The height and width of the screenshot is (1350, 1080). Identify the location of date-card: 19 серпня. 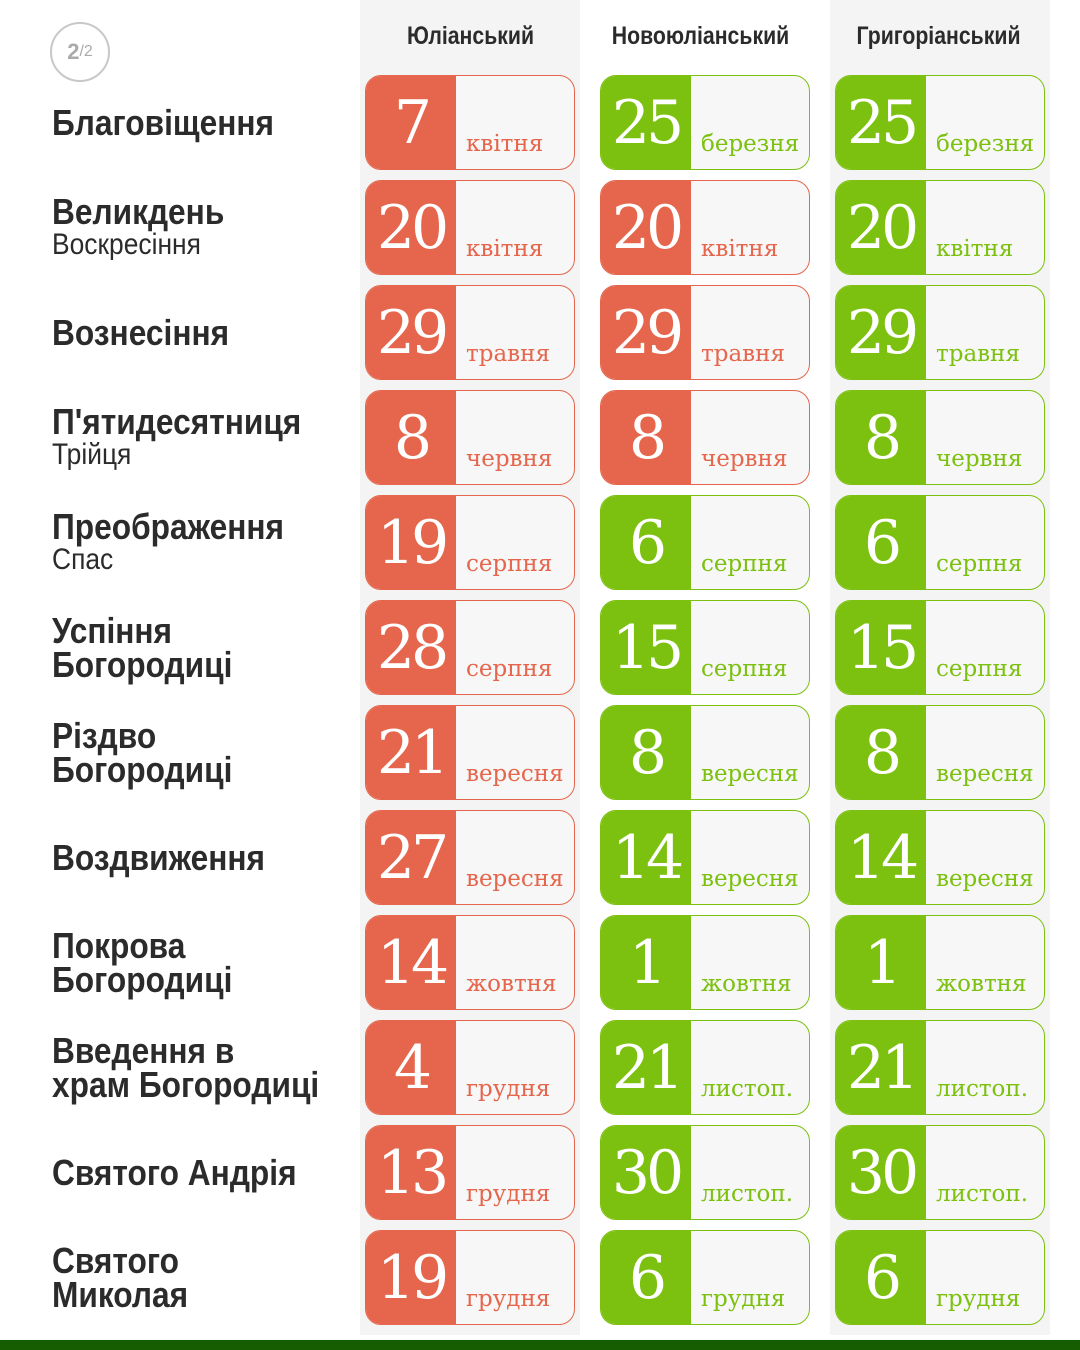
(470, 542).